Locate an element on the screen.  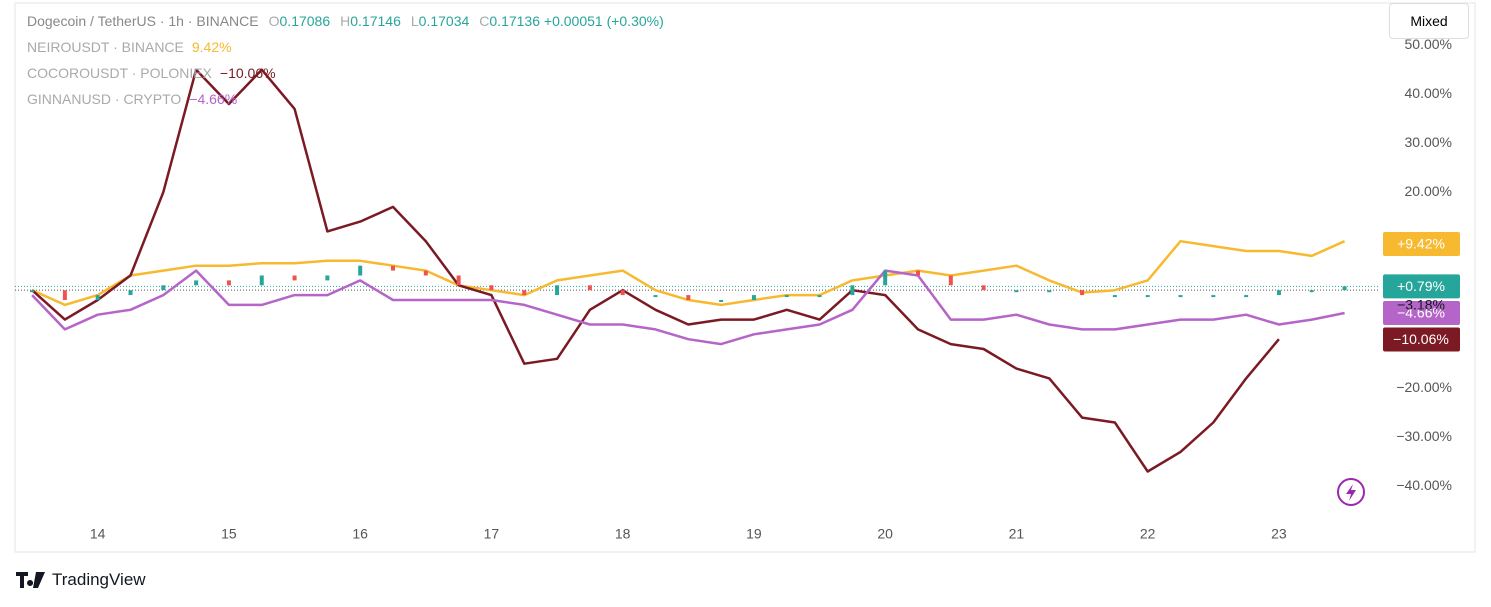
price-badge-label: −10.06% is located at coordinates (1421, 339).